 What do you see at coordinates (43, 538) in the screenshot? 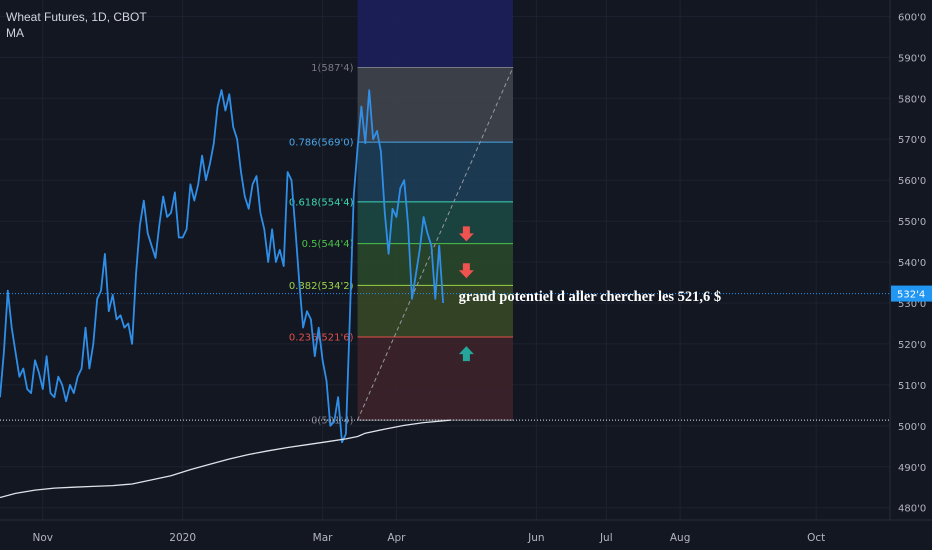
I see `time-tick-label: Nov` at bounding box center [43, 538].